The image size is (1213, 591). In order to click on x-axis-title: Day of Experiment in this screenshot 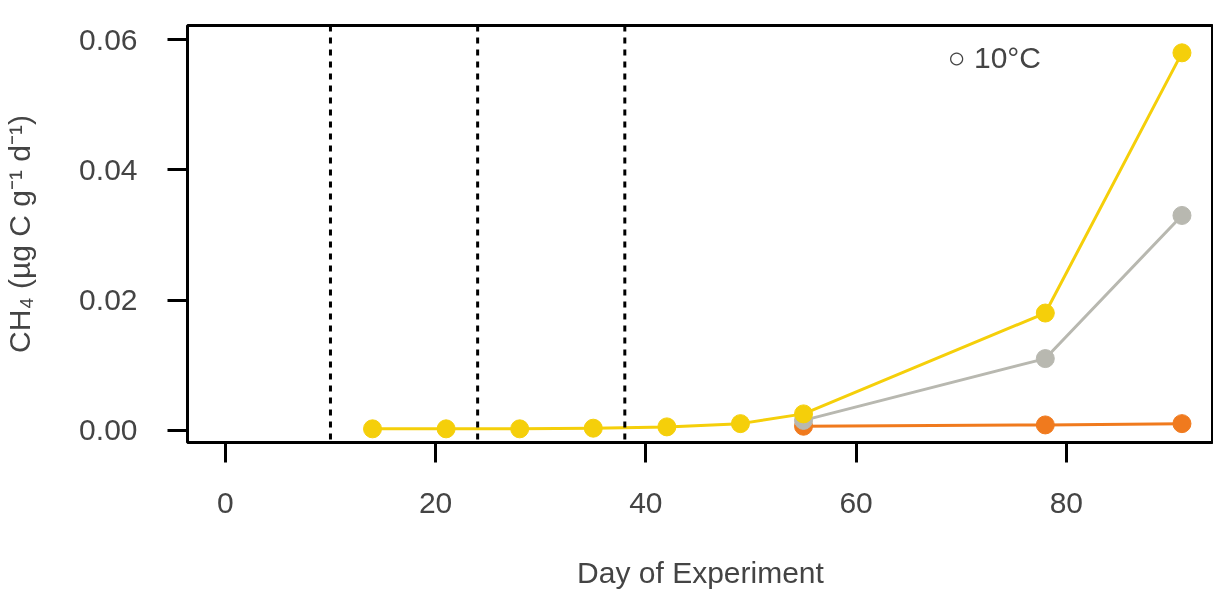, I will do `click(701, 572)`.